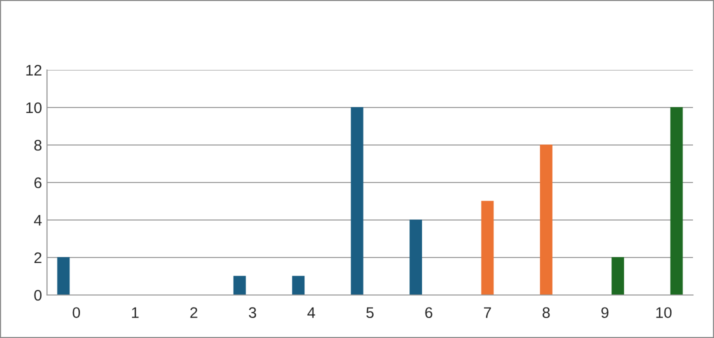  What do you see at coordinates (311, 312) in the screenshot?
I see `x-tick-label: 4` at bounding box center [311, 312].